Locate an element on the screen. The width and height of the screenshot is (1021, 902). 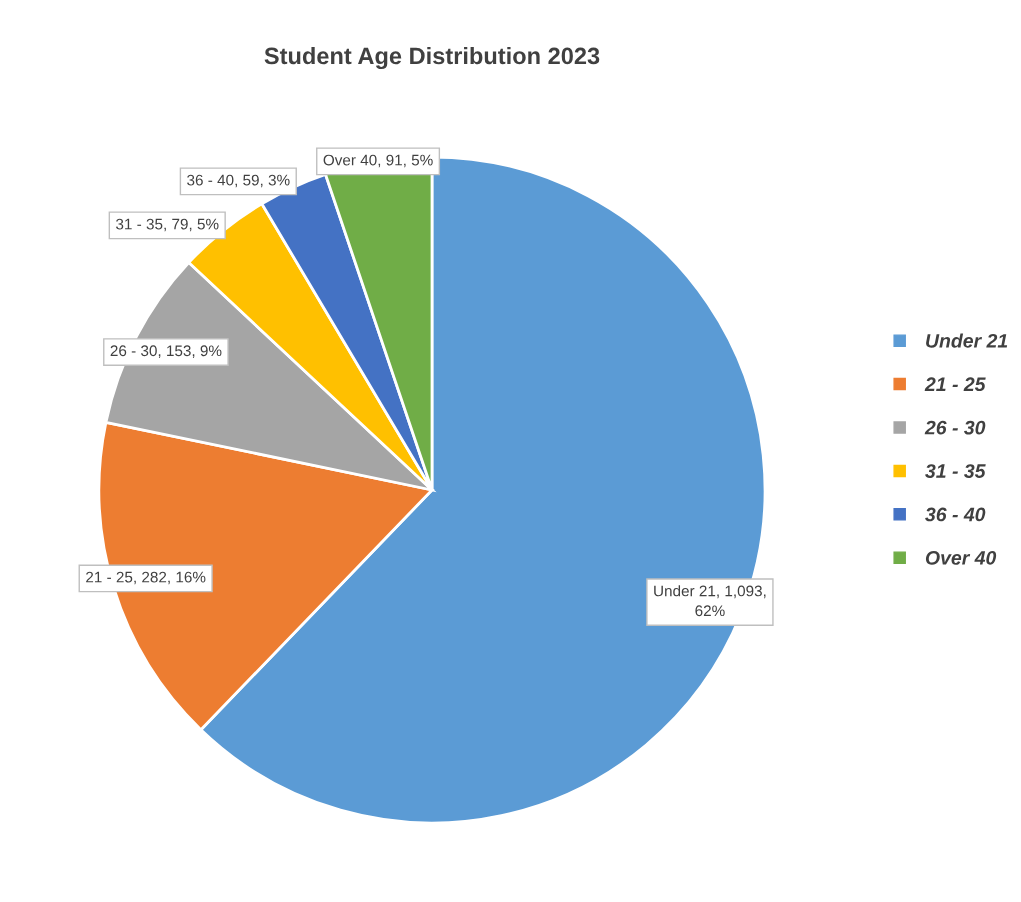
data-label: Over 40, 91, 5% is located at coordinates (378, 161).